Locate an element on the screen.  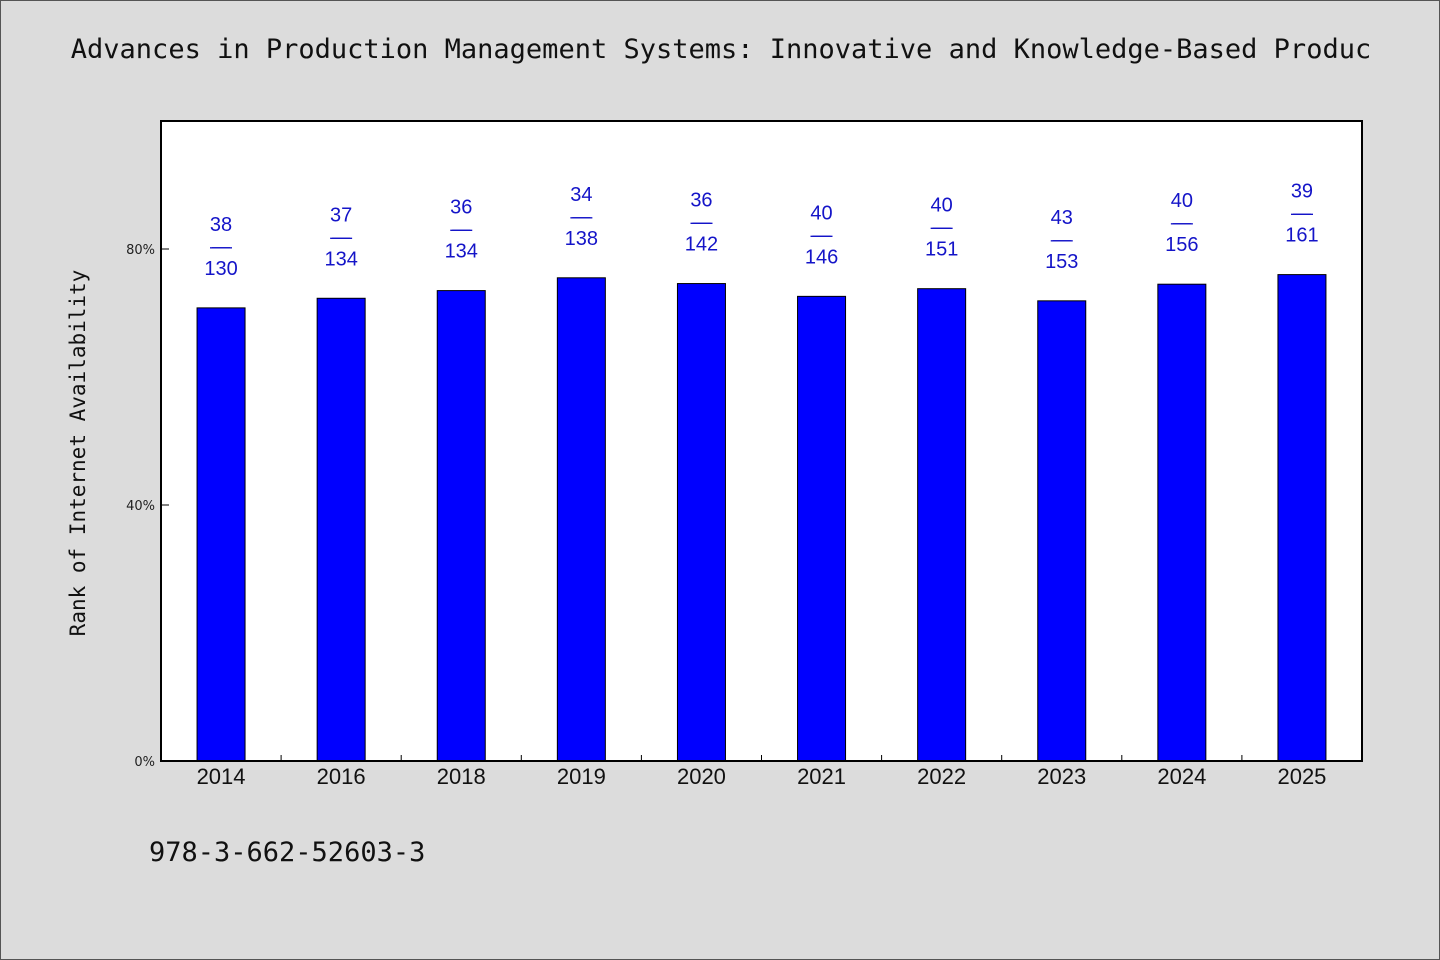
data-label-2020-bottom: 142 is located at coordinates (701, 245).